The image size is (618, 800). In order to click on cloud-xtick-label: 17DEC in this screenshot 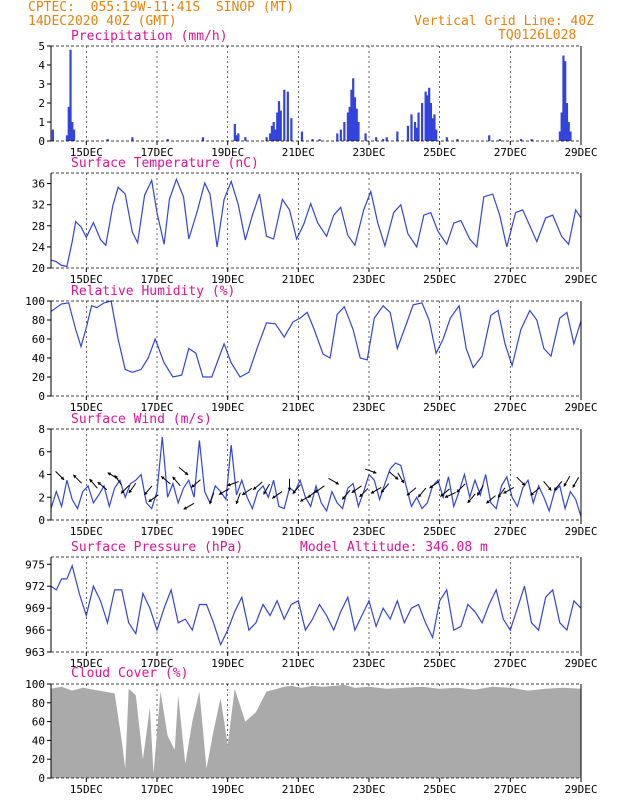, I will do `click(156, 789)`.